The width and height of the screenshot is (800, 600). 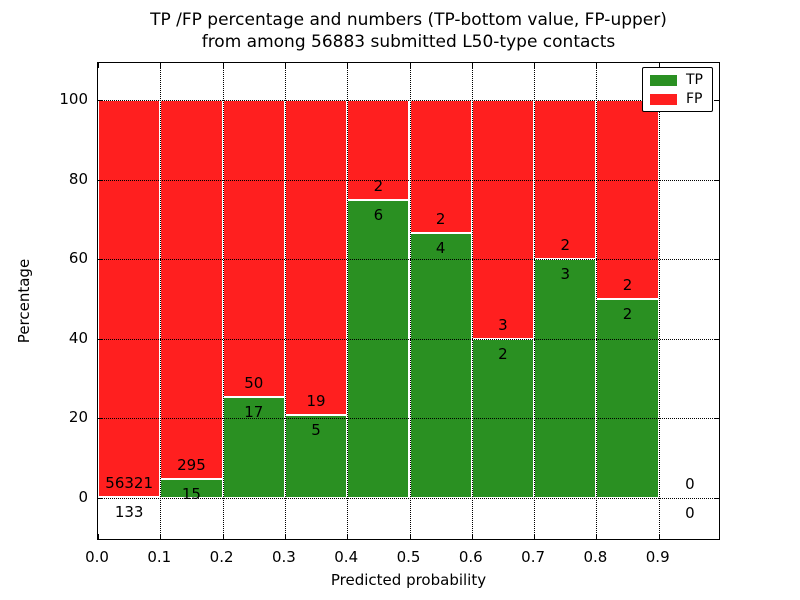 What do you see at coordinates (78, 258) in the screenshot?
I see `y-tick-label: 60` at bounding box center [78, 258].